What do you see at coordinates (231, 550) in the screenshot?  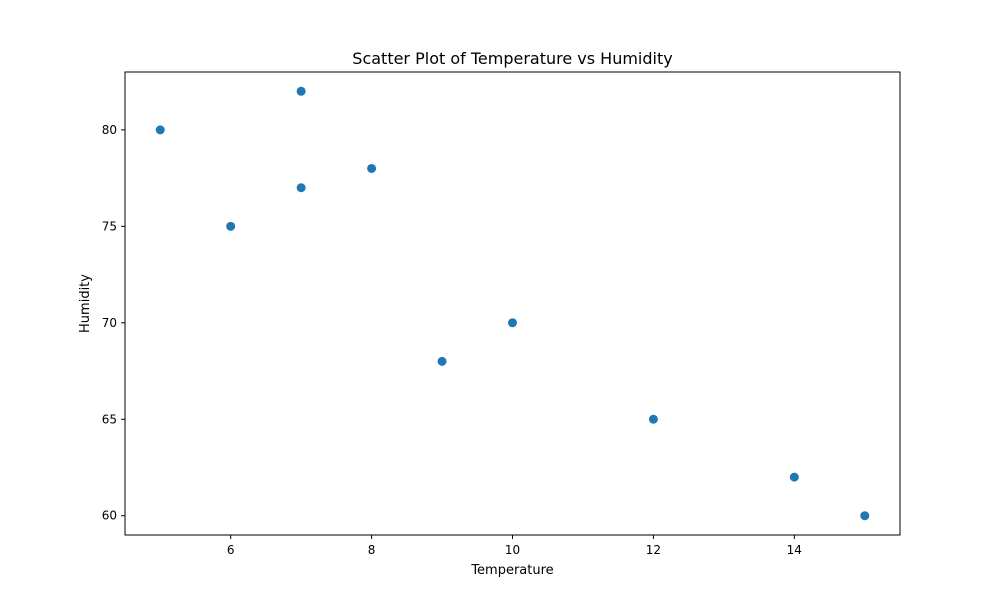 I see `x-tick-label: 6` at bounding box center [231, 550].